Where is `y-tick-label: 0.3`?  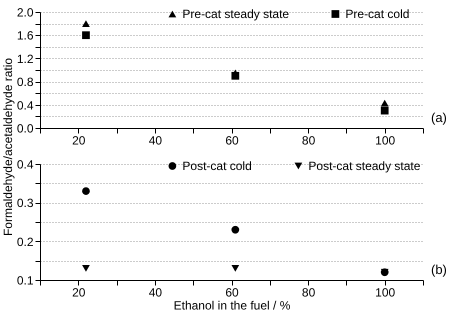
y-tick-label: 0.3 is located at coordinates (25, 203).